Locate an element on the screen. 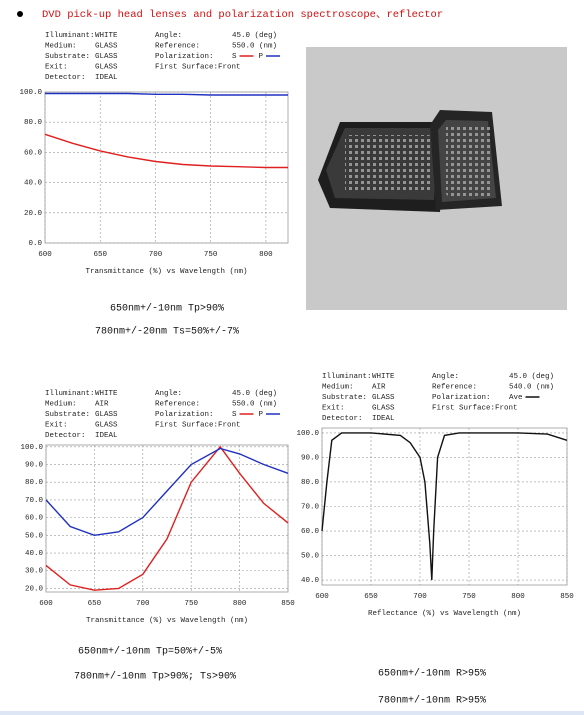 The width and height of the screenshot is (584, 715). y-tick-label: 30.0 is located at coordinates (34, 572).